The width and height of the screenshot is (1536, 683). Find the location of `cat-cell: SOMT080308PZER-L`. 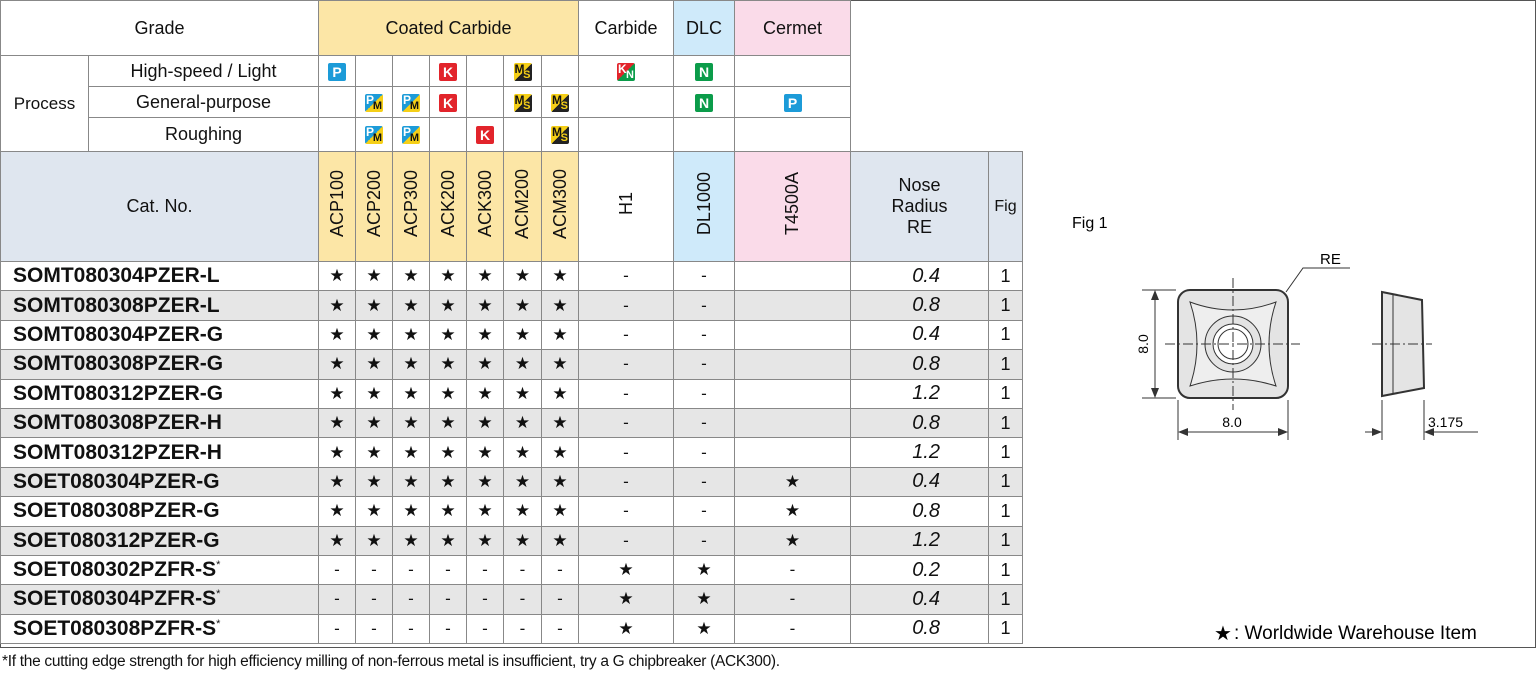

cat-cell: SOMT080308PZER-L is located at coordinates (159, 305).